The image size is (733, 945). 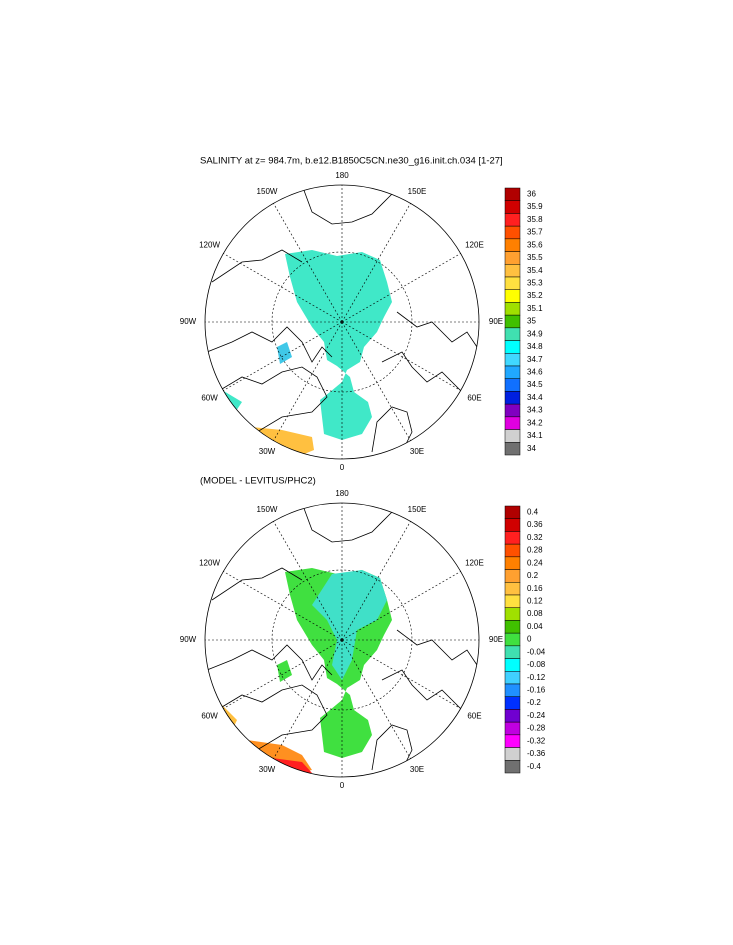 What do you see at coordinates (535, 626) in the screenshot?
I see `colorbar-label: 0.04` at bounding box center [535, 626].